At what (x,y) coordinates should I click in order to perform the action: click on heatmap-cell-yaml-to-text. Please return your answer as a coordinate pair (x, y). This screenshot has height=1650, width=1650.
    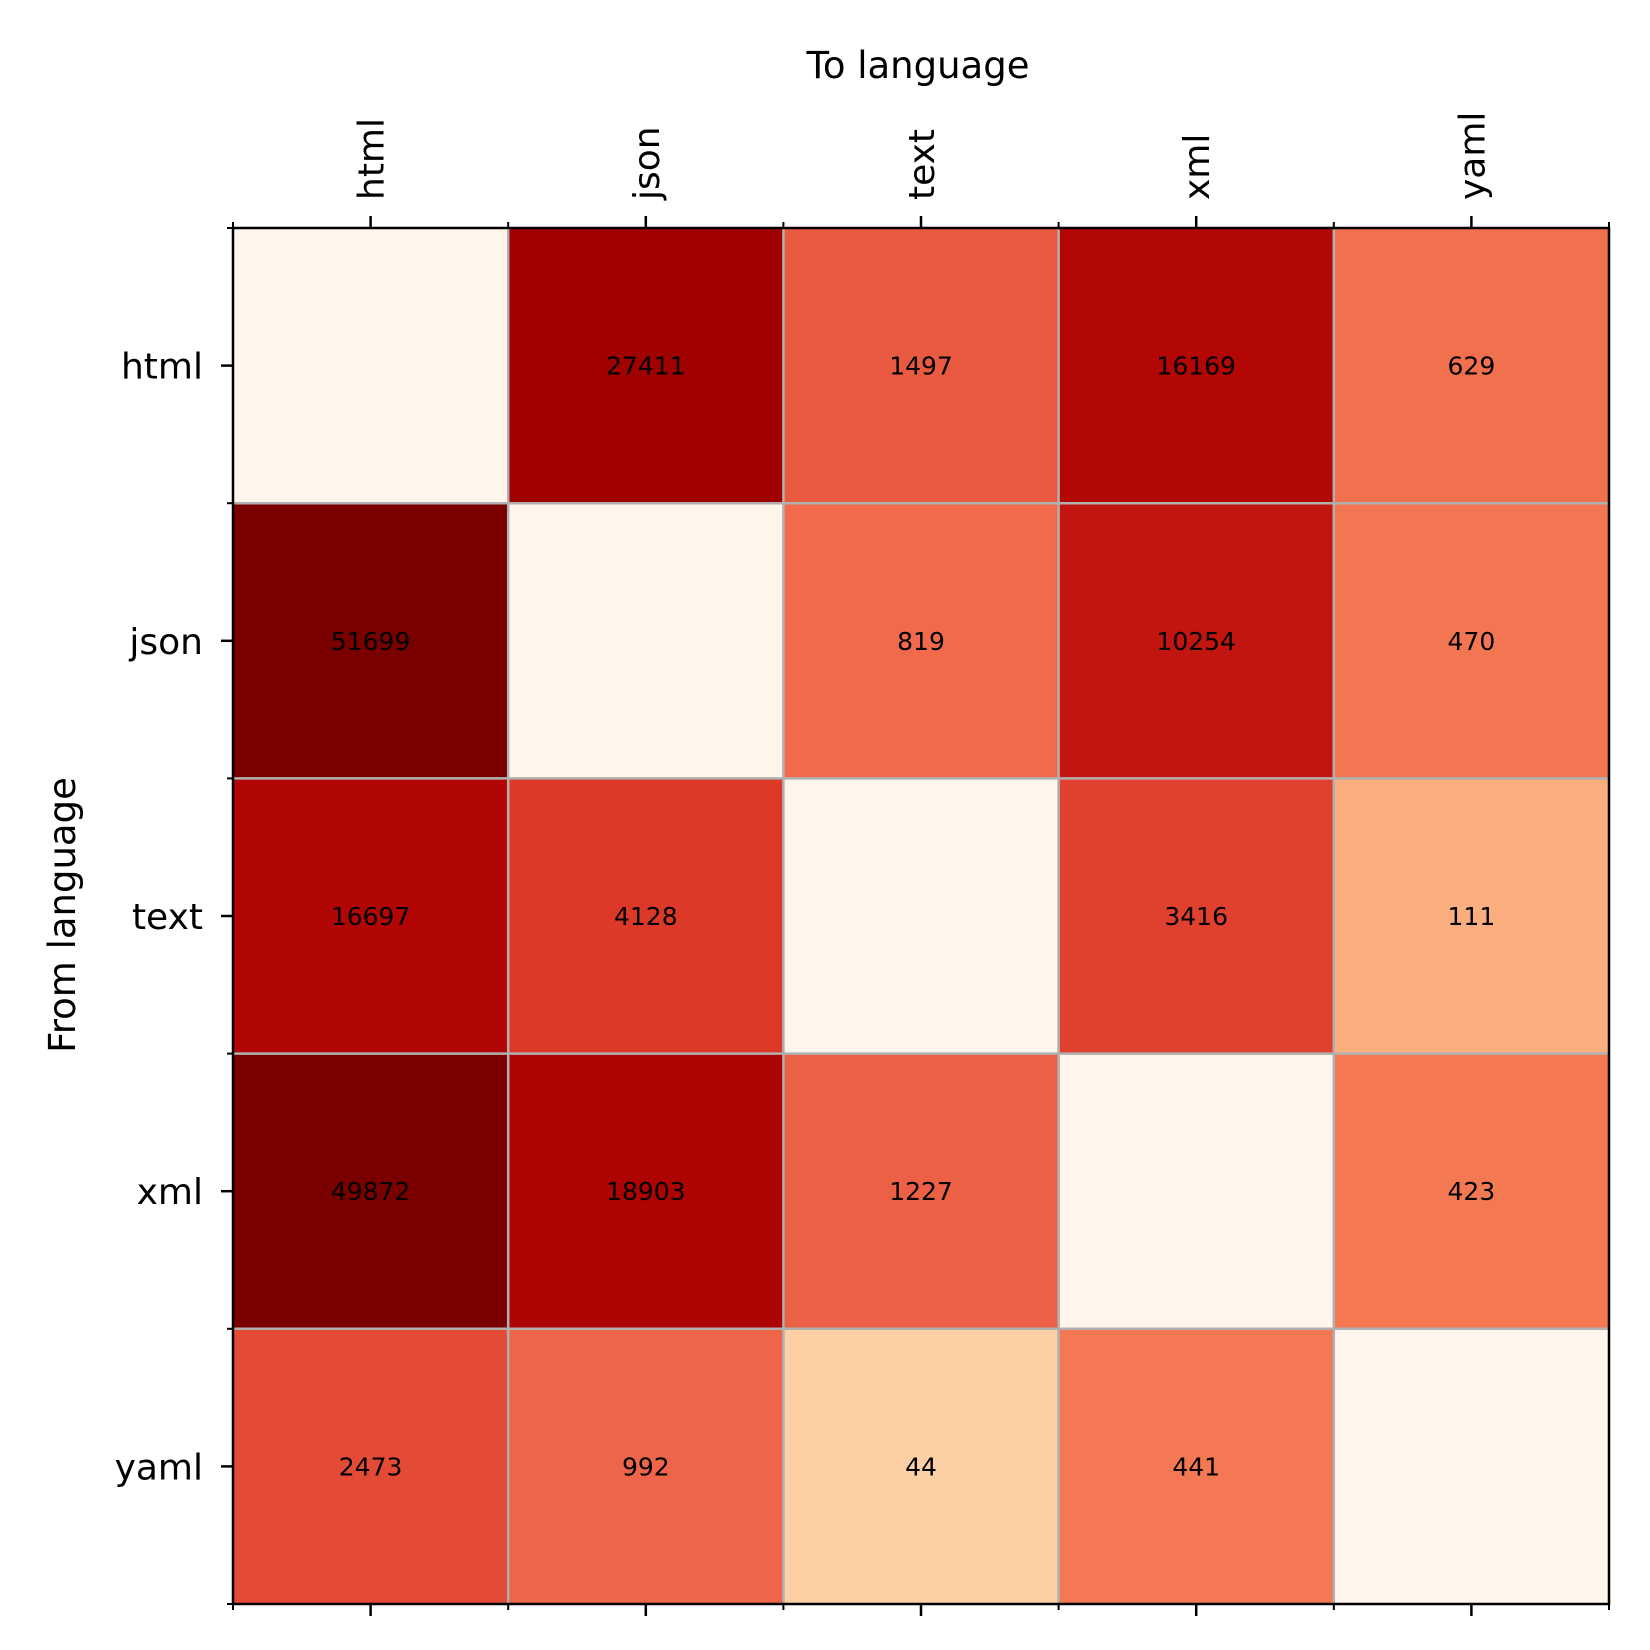
    Looking at the image, I should click on (921, 1466).